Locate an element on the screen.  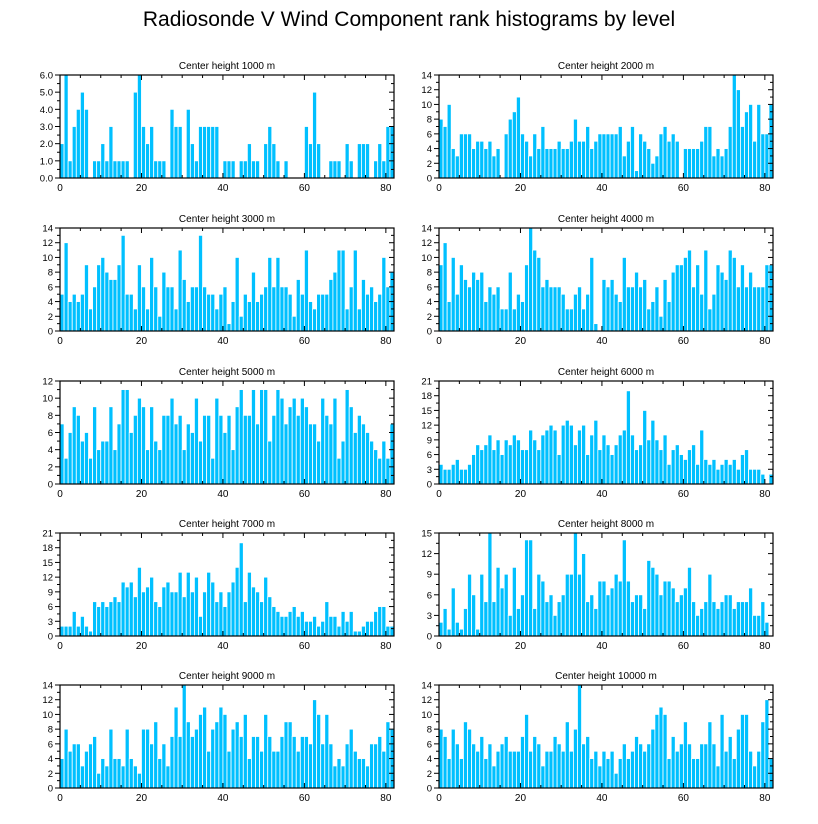
y-tick-label: 21 is located at coordinates (47, 534).